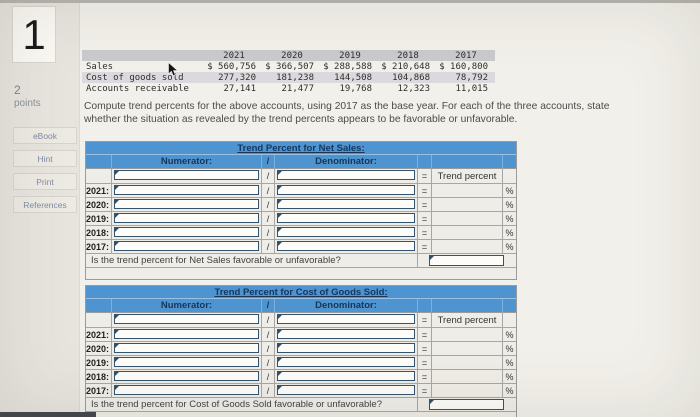 The image size is (700, 417). What do you see at coordinates (48, 414) in the screenshot?
I see `bottom-edge-bar` at bounding box center [48, 414].